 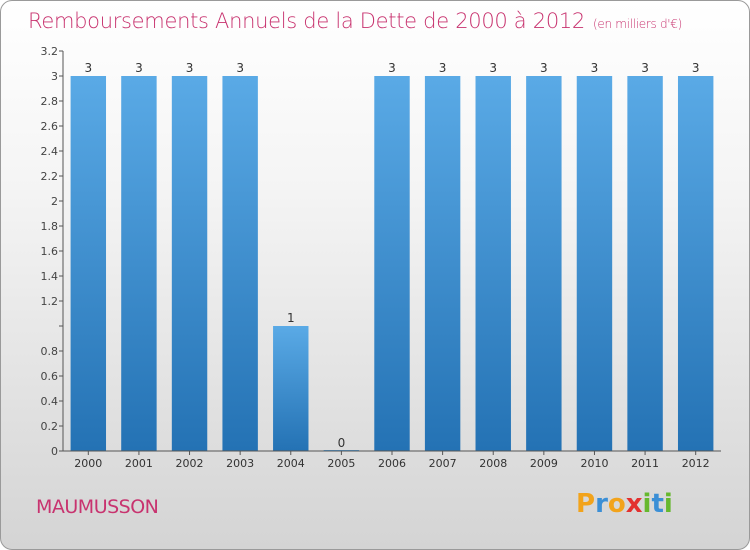 What do you see at coordinates (50, 101) in the screenshot?
I see `y-tick-label: 2.8` at bounding box center [50, 101].